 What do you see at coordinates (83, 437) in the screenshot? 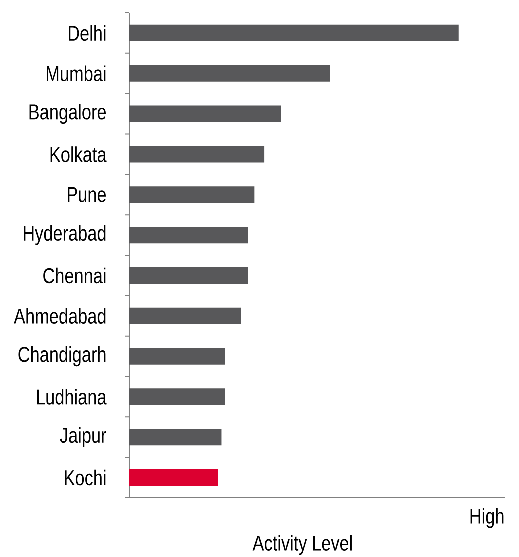
I see `y-tick-label: Jaipur` at bounding box center [83, 437].